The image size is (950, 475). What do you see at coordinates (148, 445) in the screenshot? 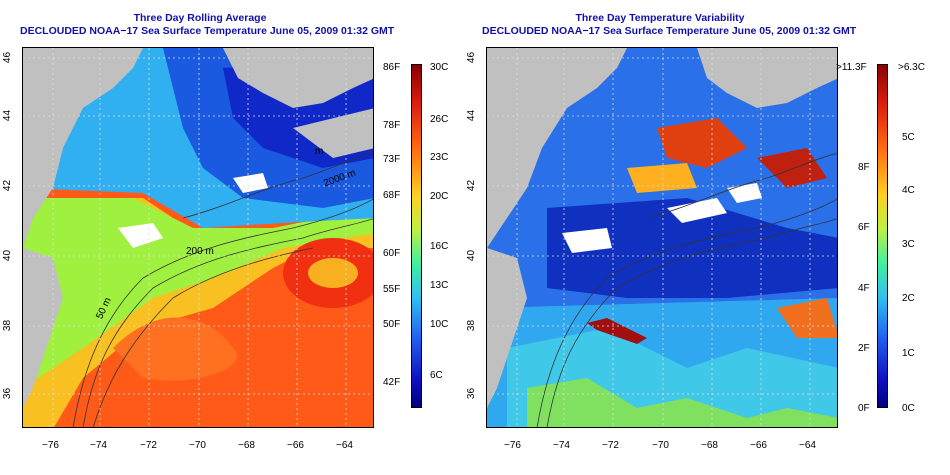
I see `left-lon-72: −72` at bounding box center [148, 445].